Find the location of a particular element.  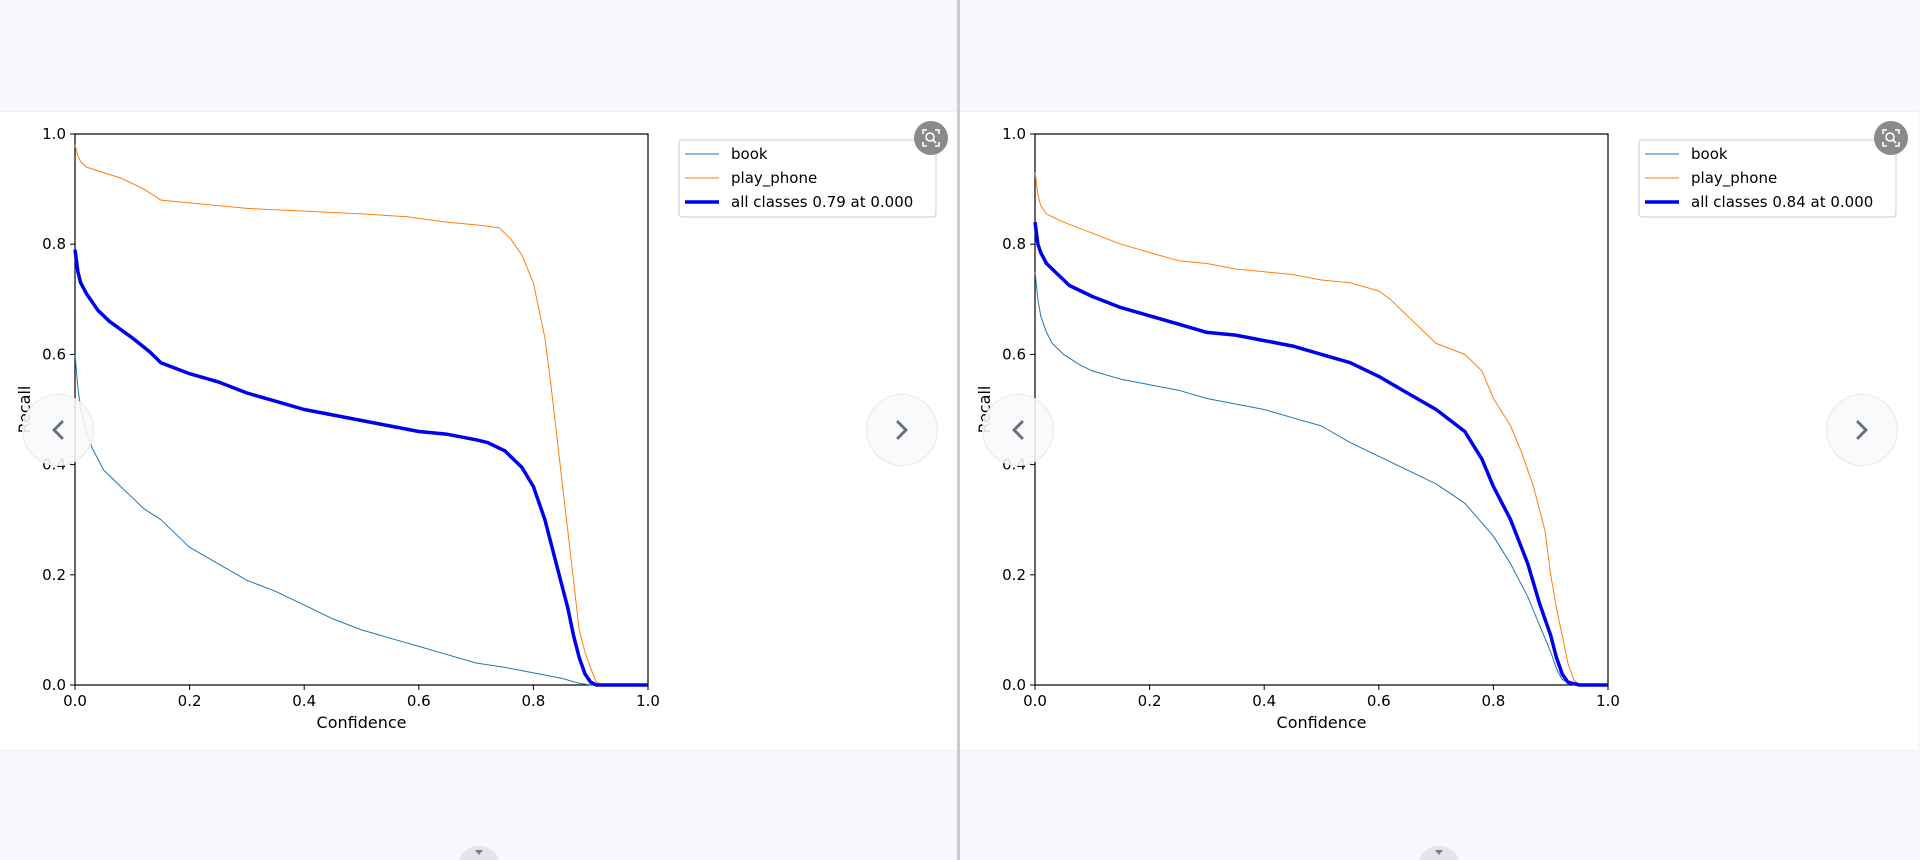

legend-label: all classes 0.84 at 0.000 is located at coordinates (1782, 202).